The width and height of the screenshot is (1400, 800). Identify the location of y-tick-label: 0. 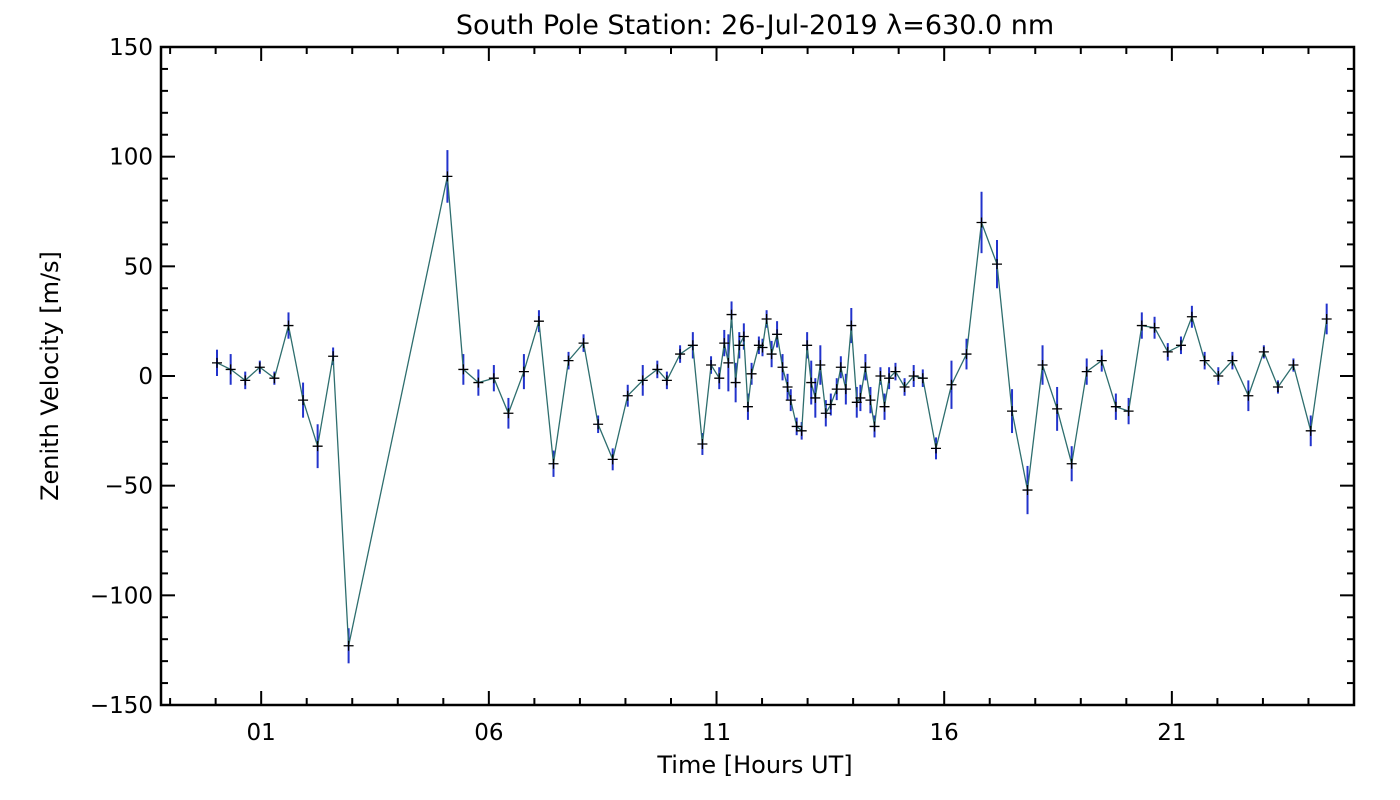
(145, 377).